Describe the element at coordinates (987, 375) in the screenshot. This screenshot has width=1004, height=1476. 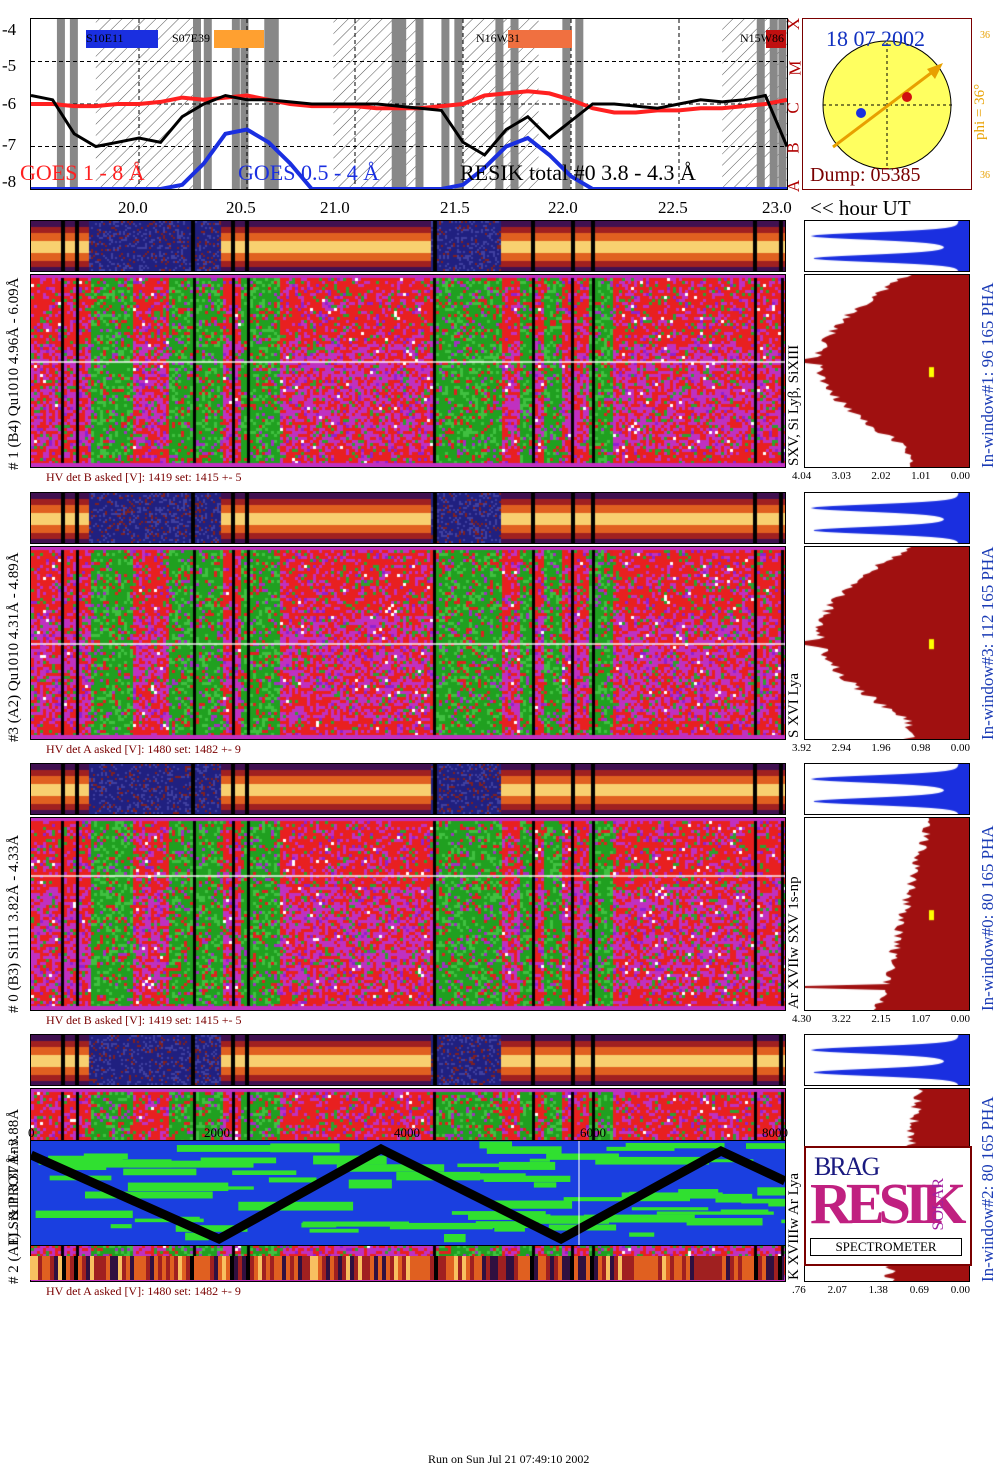
I see `in-window-label: In-window#1: 96 165 PHA` at that location.